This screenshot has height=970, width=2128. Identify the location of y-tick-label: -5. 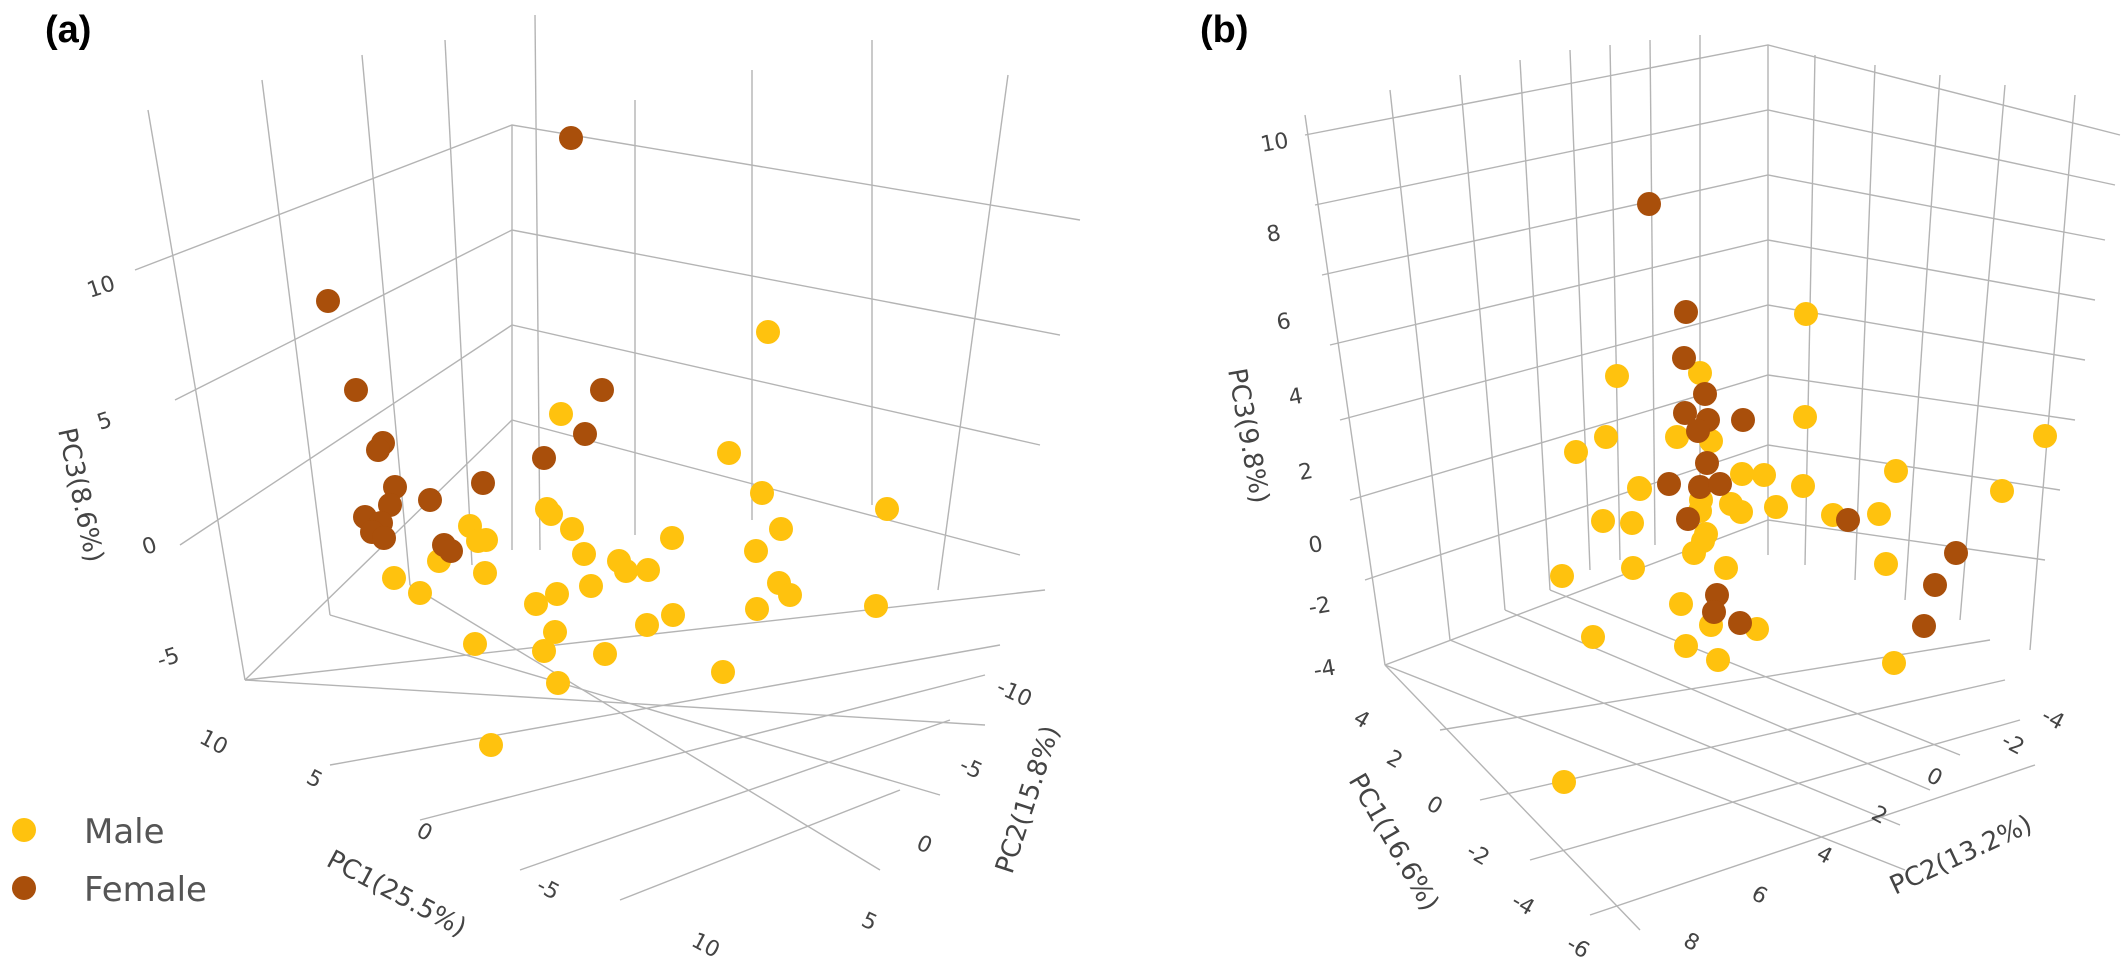
(970, 769).